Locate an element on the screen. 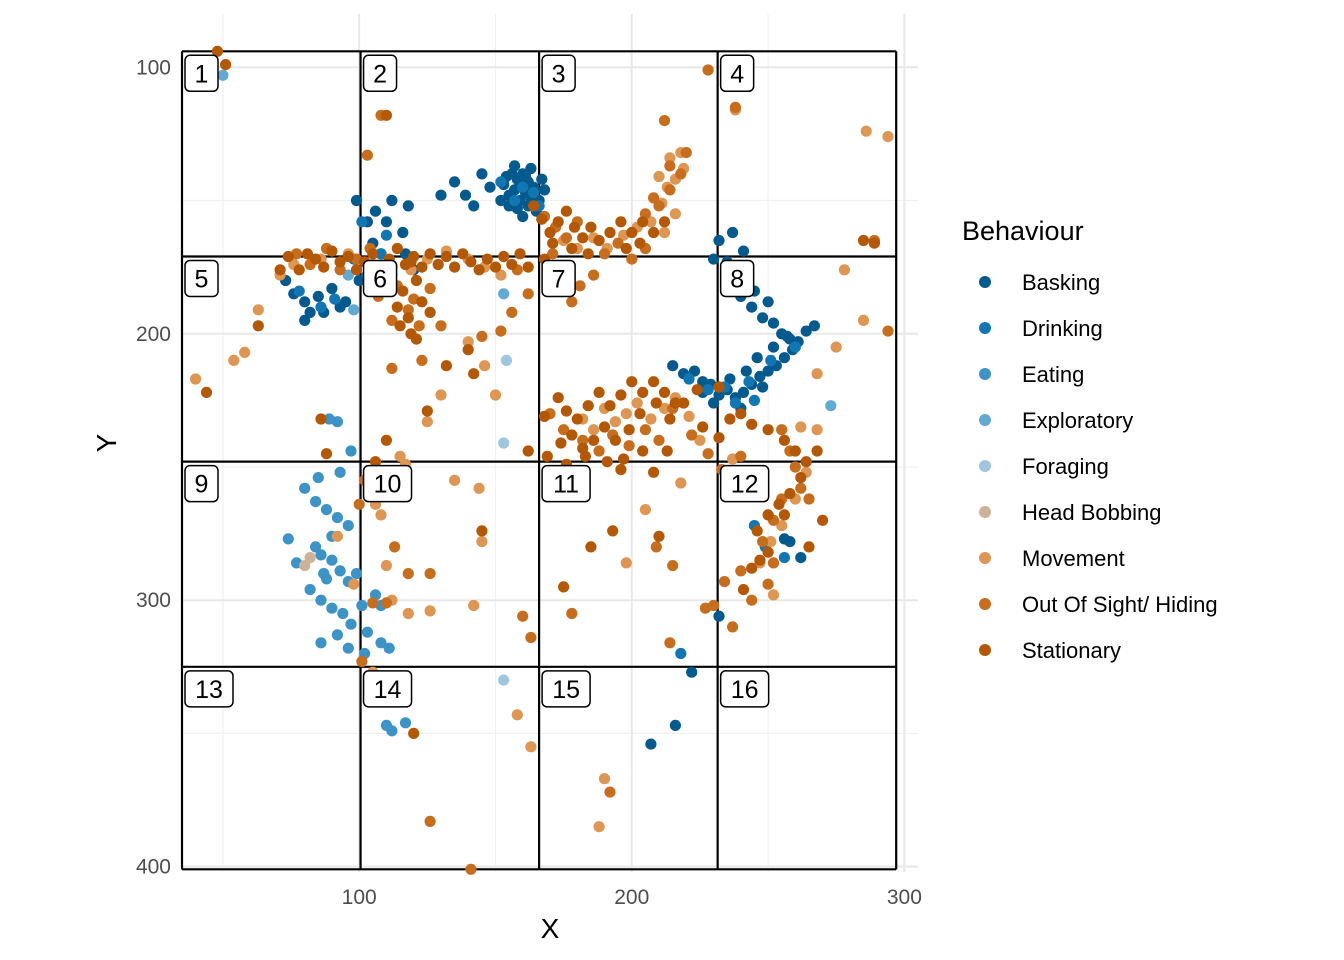 This screenshot has height=960, width=1344. zone-label-text: 12 is located at coordinates (745, 485).